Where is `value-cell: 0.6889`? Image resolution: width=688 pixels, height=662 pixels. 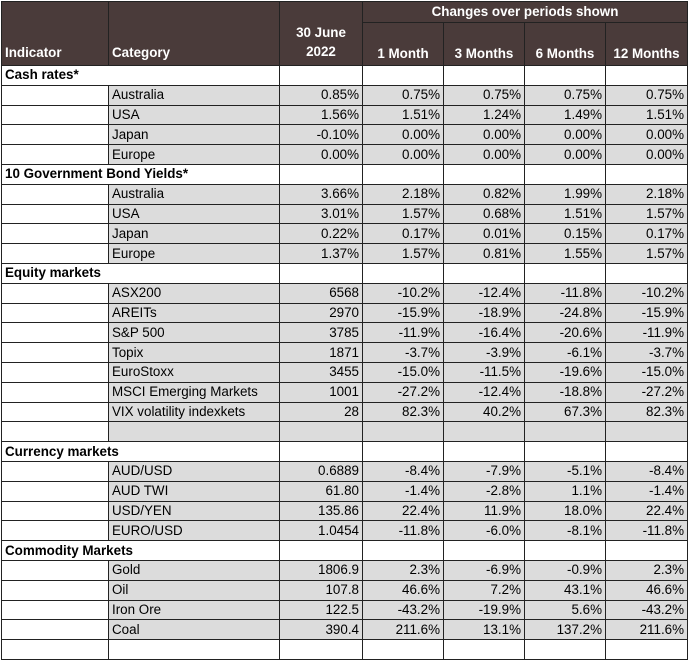 value-cell: 0.6889 is located at coordinates (321, 471).